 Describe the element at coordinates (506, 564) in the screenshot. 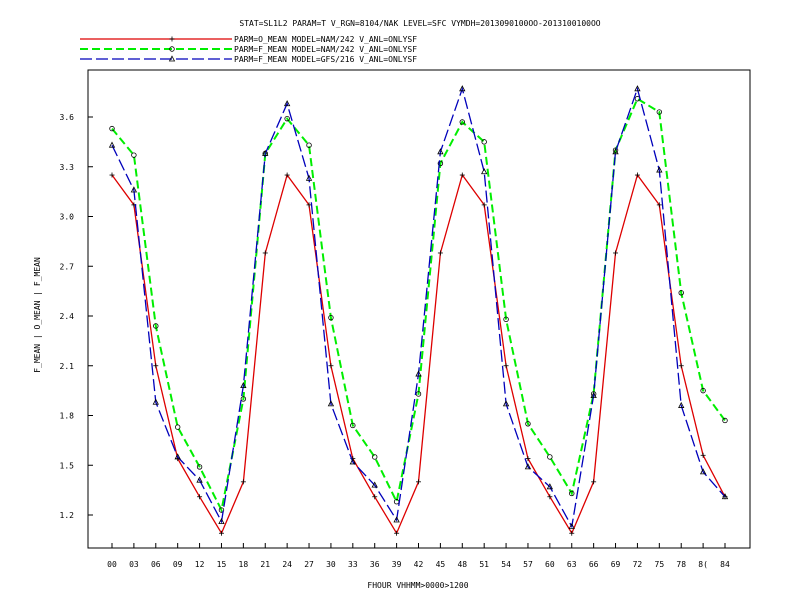

I see `x-tick-label: 54` at that location.